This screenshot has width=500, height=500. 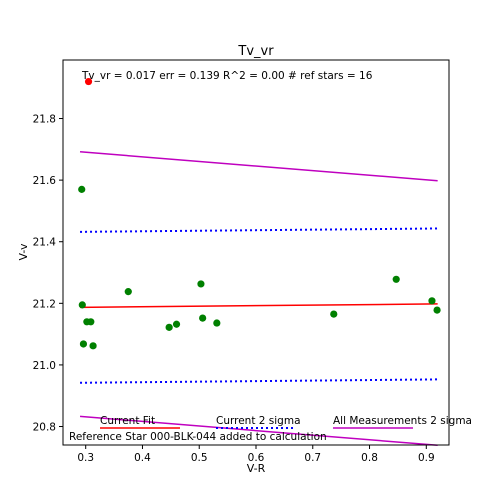 What do you see at coordinates (258, 421) in the screenshot?
I see `legend-label: Current 2 sigma` at bounding box center [258, 421].